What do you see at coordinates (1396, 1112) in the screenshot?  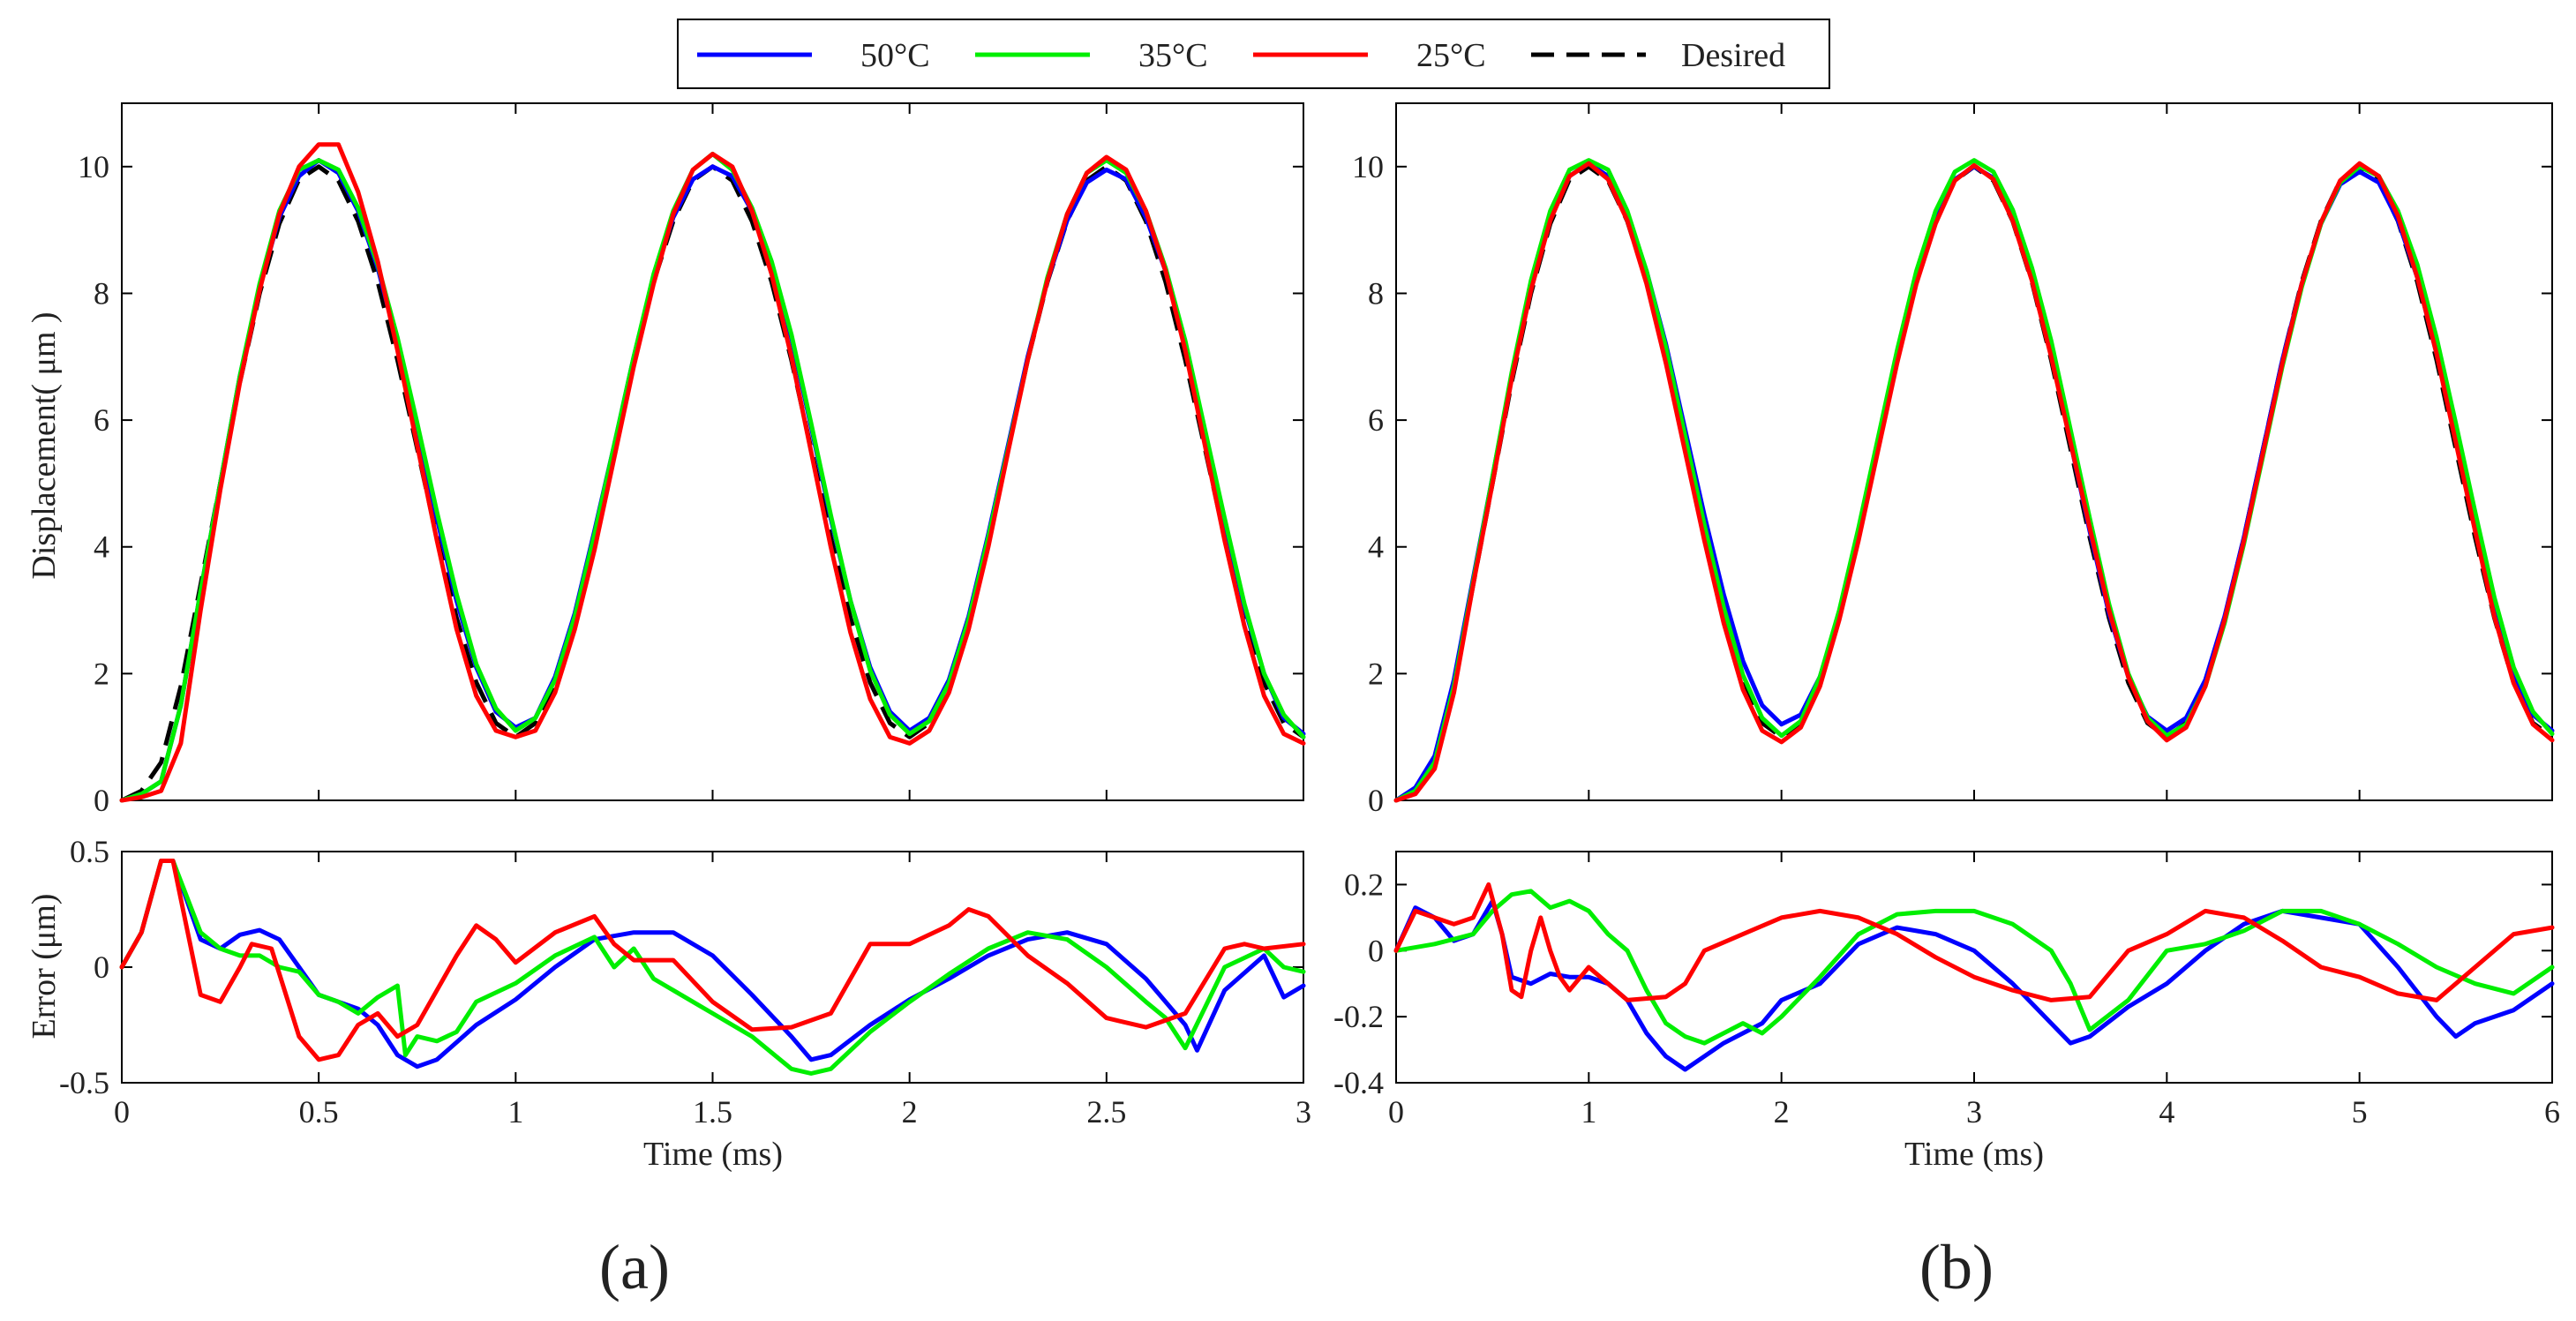 I see `b-error-xtick-label: 0` at bounding box center [1396, 1112].